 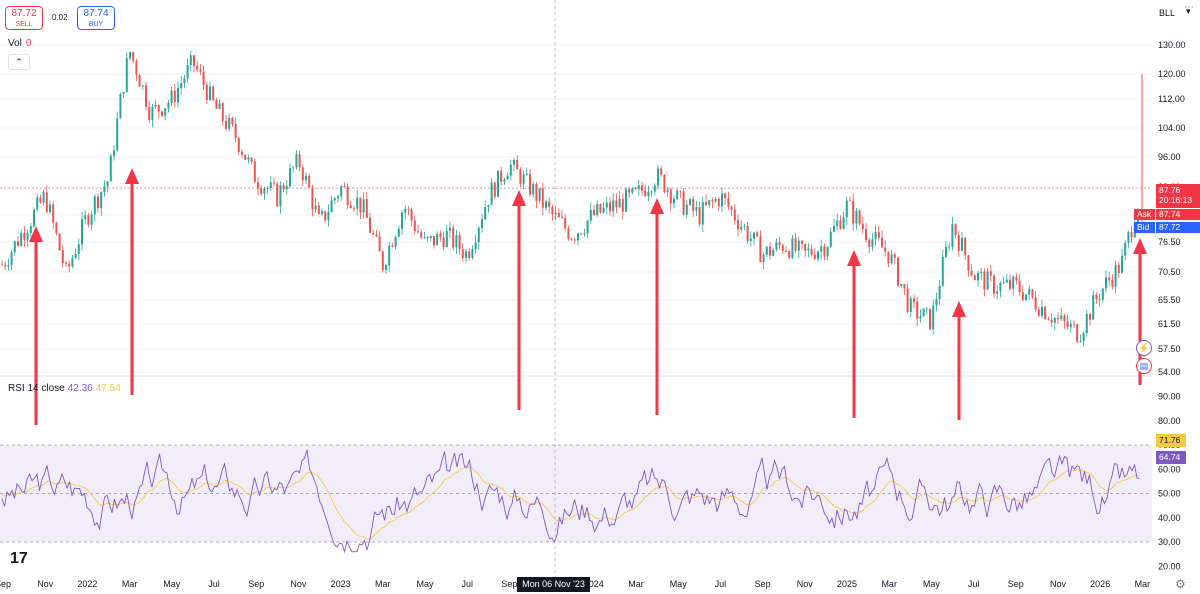 I want to click on more-icon: ⋯, so click(x=1189, y=7).